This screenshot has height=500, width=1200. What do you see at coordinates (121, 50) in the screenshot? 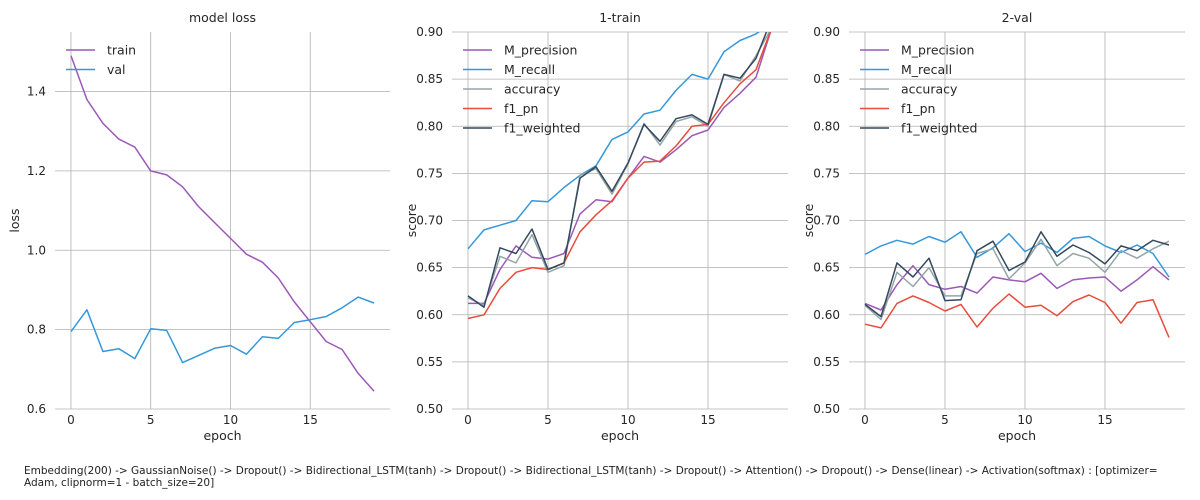
I see `legend-entry: train` at bounding box center [121, 50].